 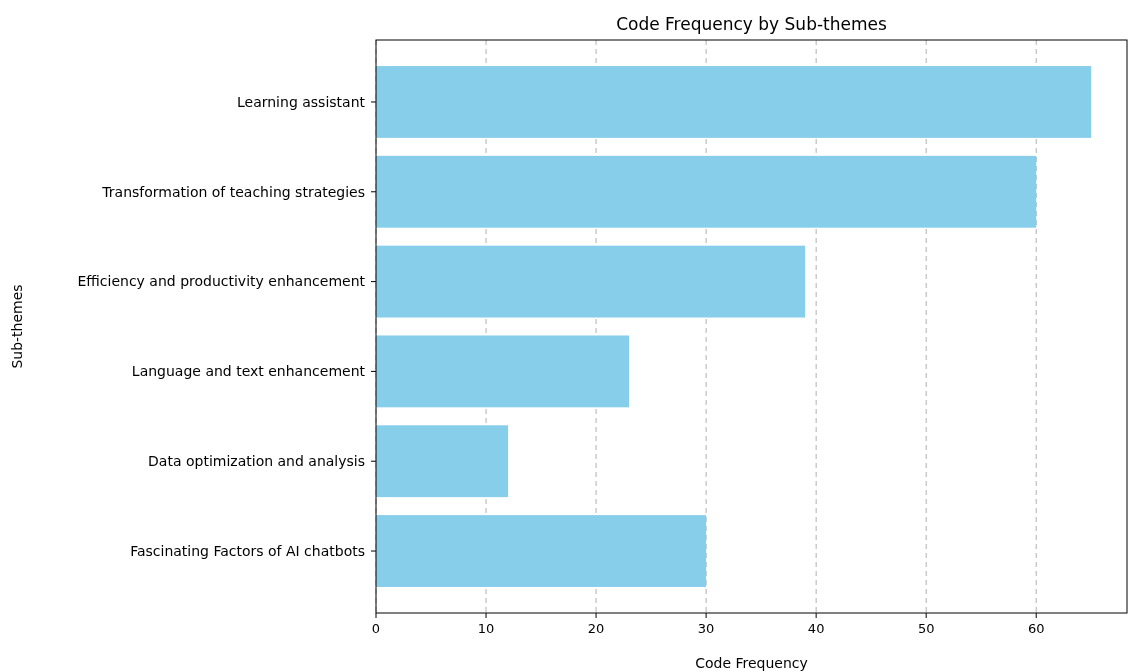 I want to click on x-tick-label: 50, so click(x=926, y=628).